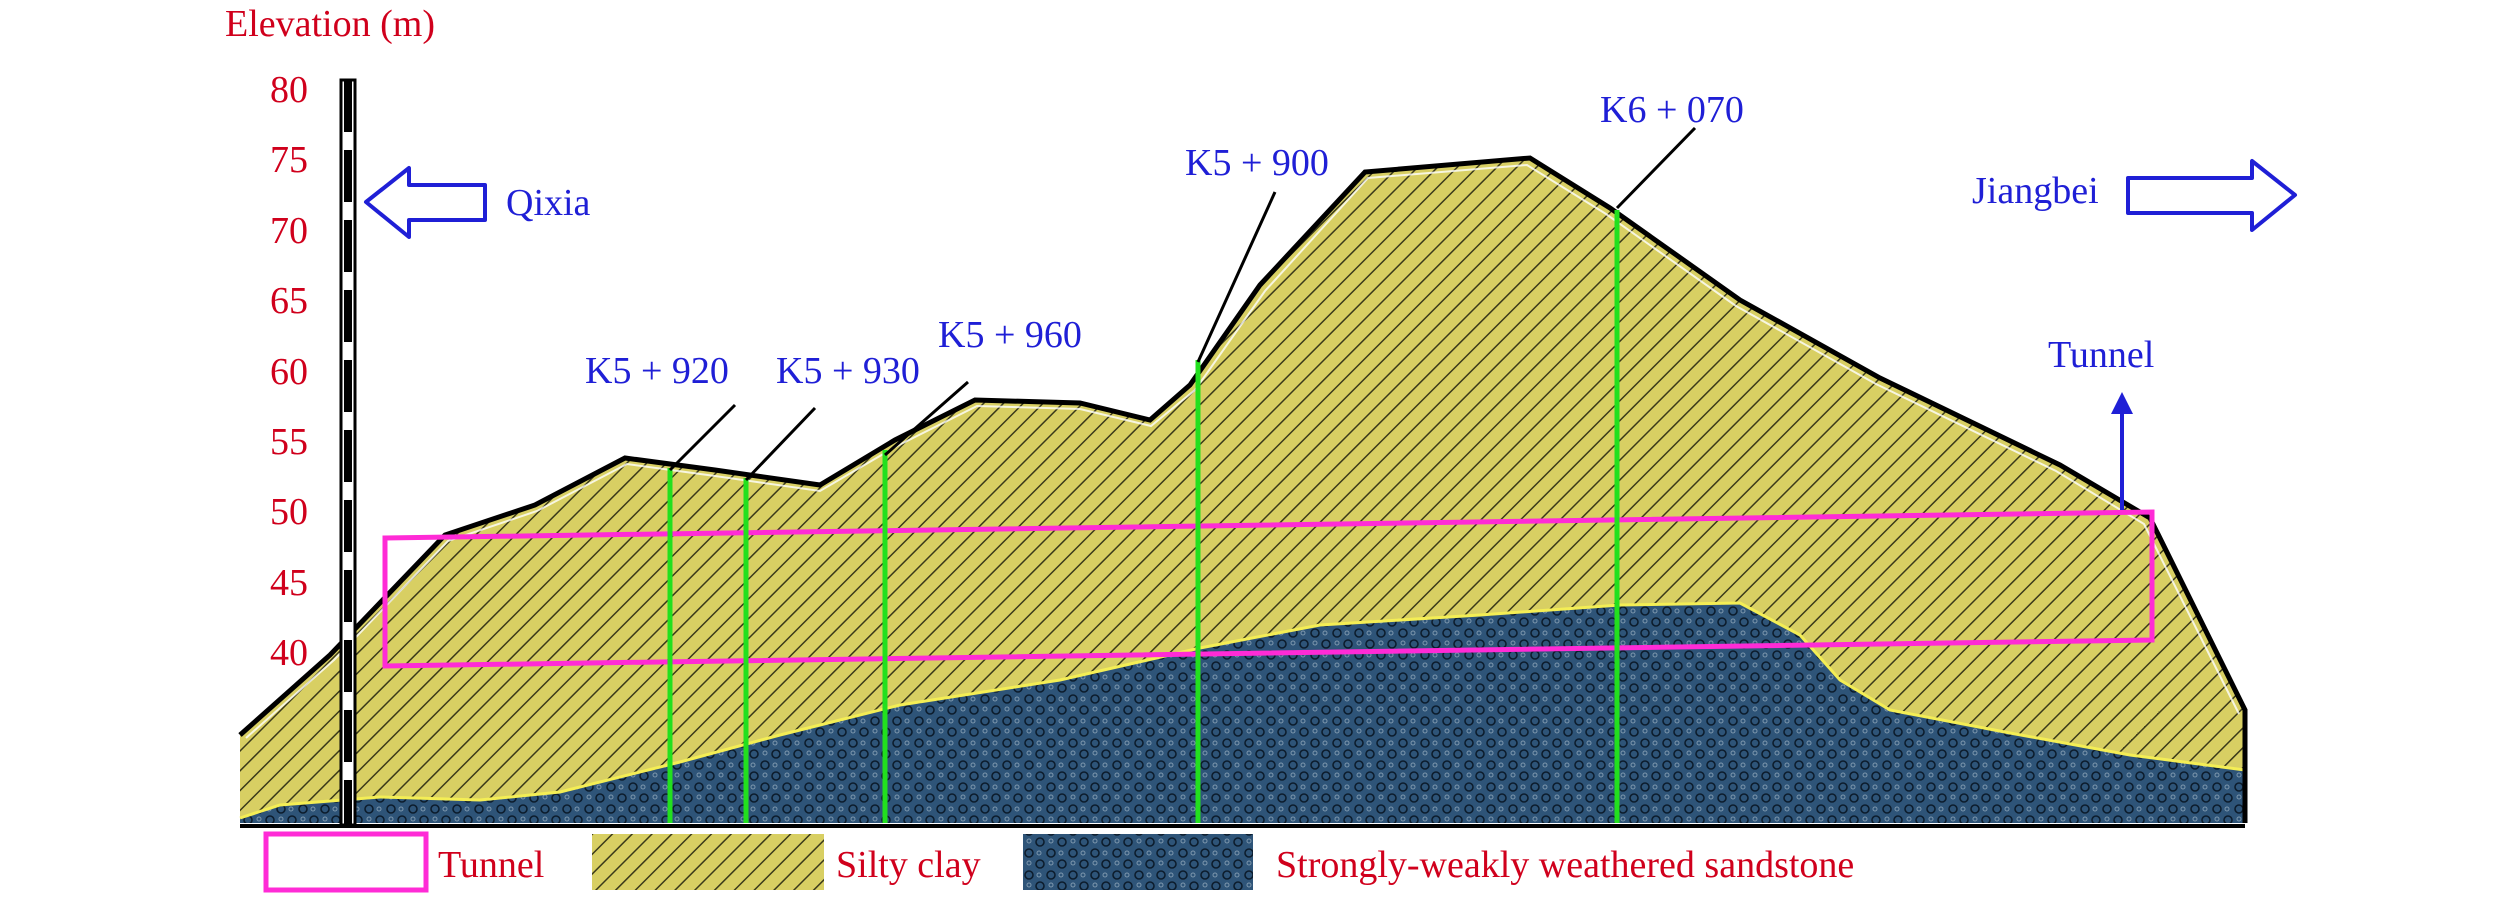  What do you see at coordinates (1138, 862) in the screenshot?
I see `legend-swatch-sandstone` at bounding box center [1138, 862].